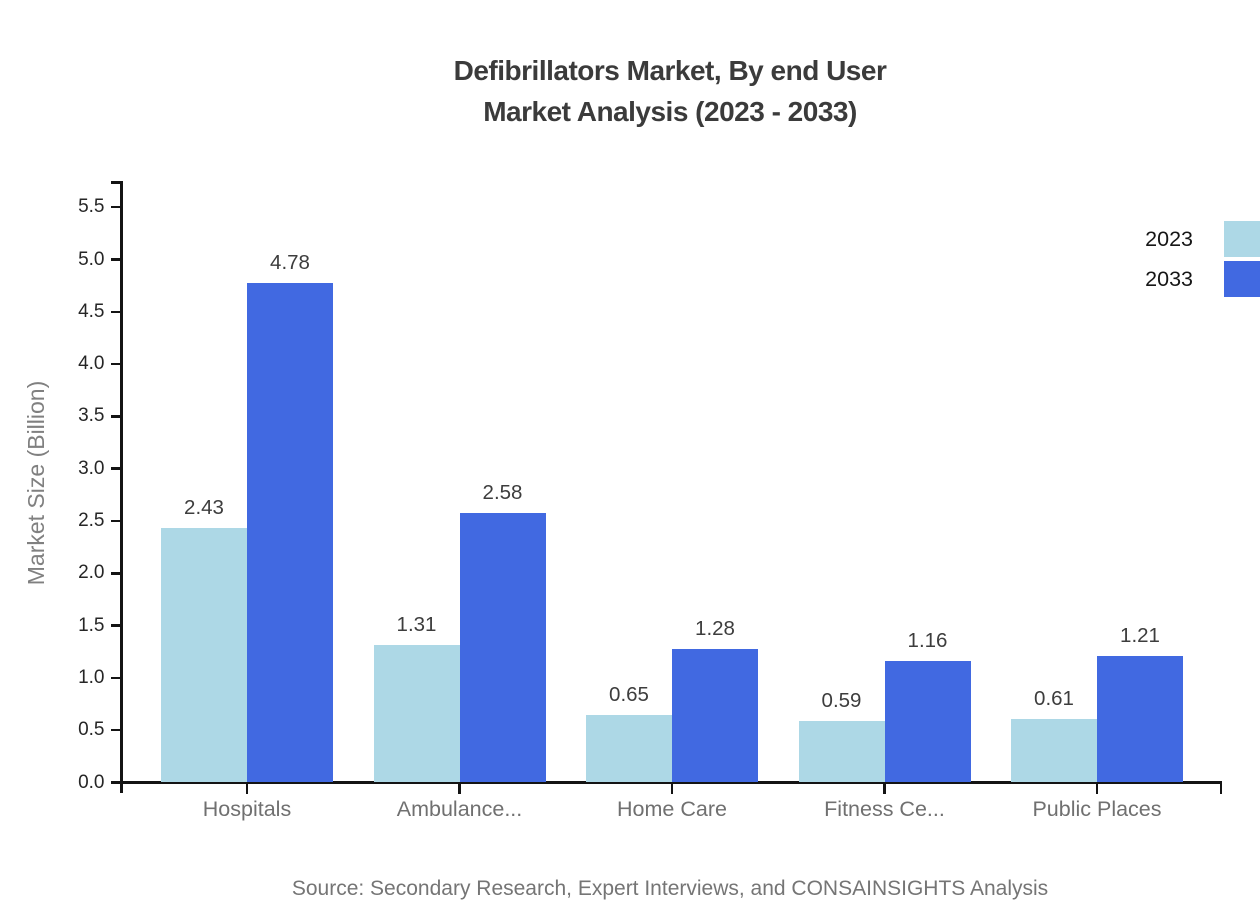 Image resolution: width=1260 pixels, height=920 pixels. I want to click on y-tick-label: 1.5, so click(91, 625).